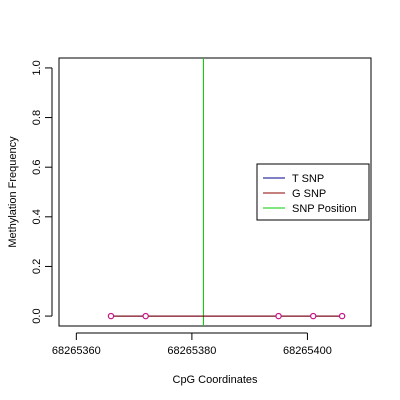 This screenshot has height=400, width=400. What do you see at coordinates (308, 179) in the screenshot?
I see `legend-label-t-snp: T SNP` at bounding box center [308, 179].